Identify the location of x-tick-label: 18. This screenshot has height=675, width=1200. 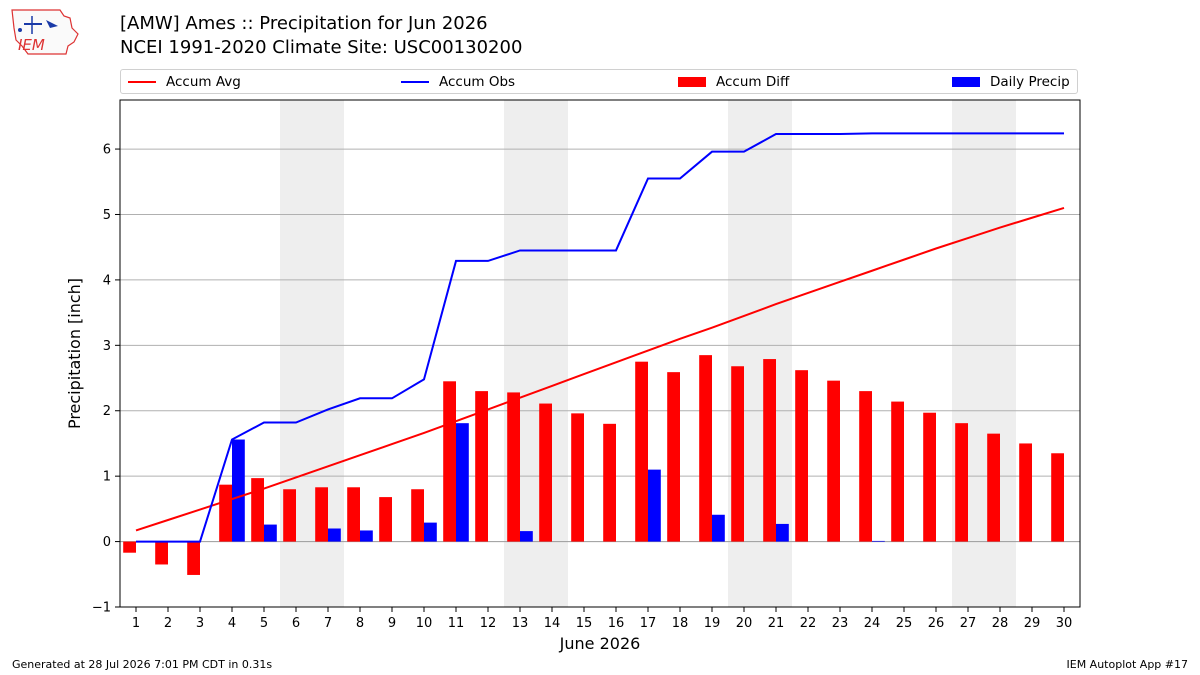
(680, 623).